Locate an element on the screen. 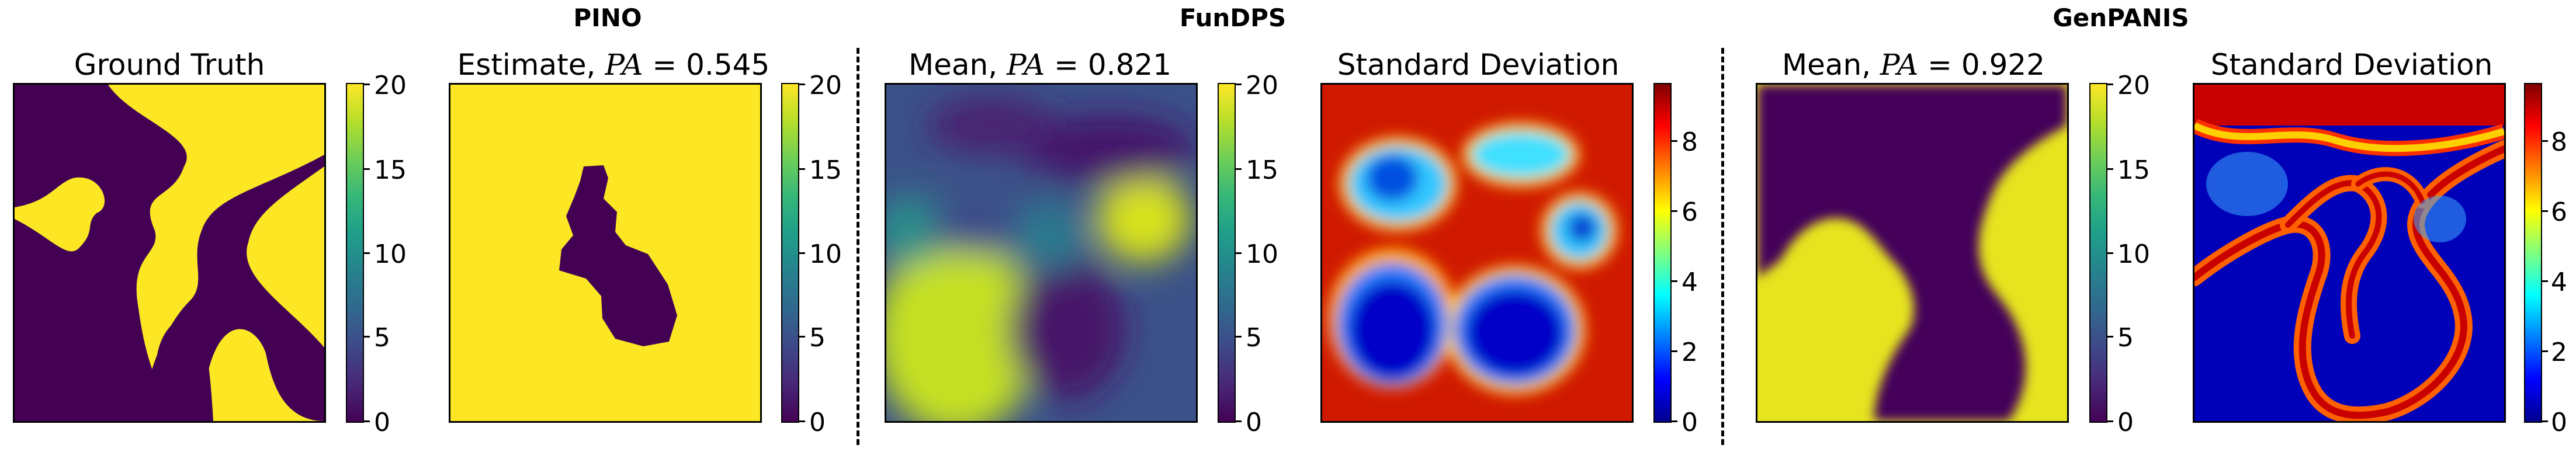 The image size is (2576, 452). panel-title-genpanis-std: Standard Deviation is located at coordinates (2351, 65).